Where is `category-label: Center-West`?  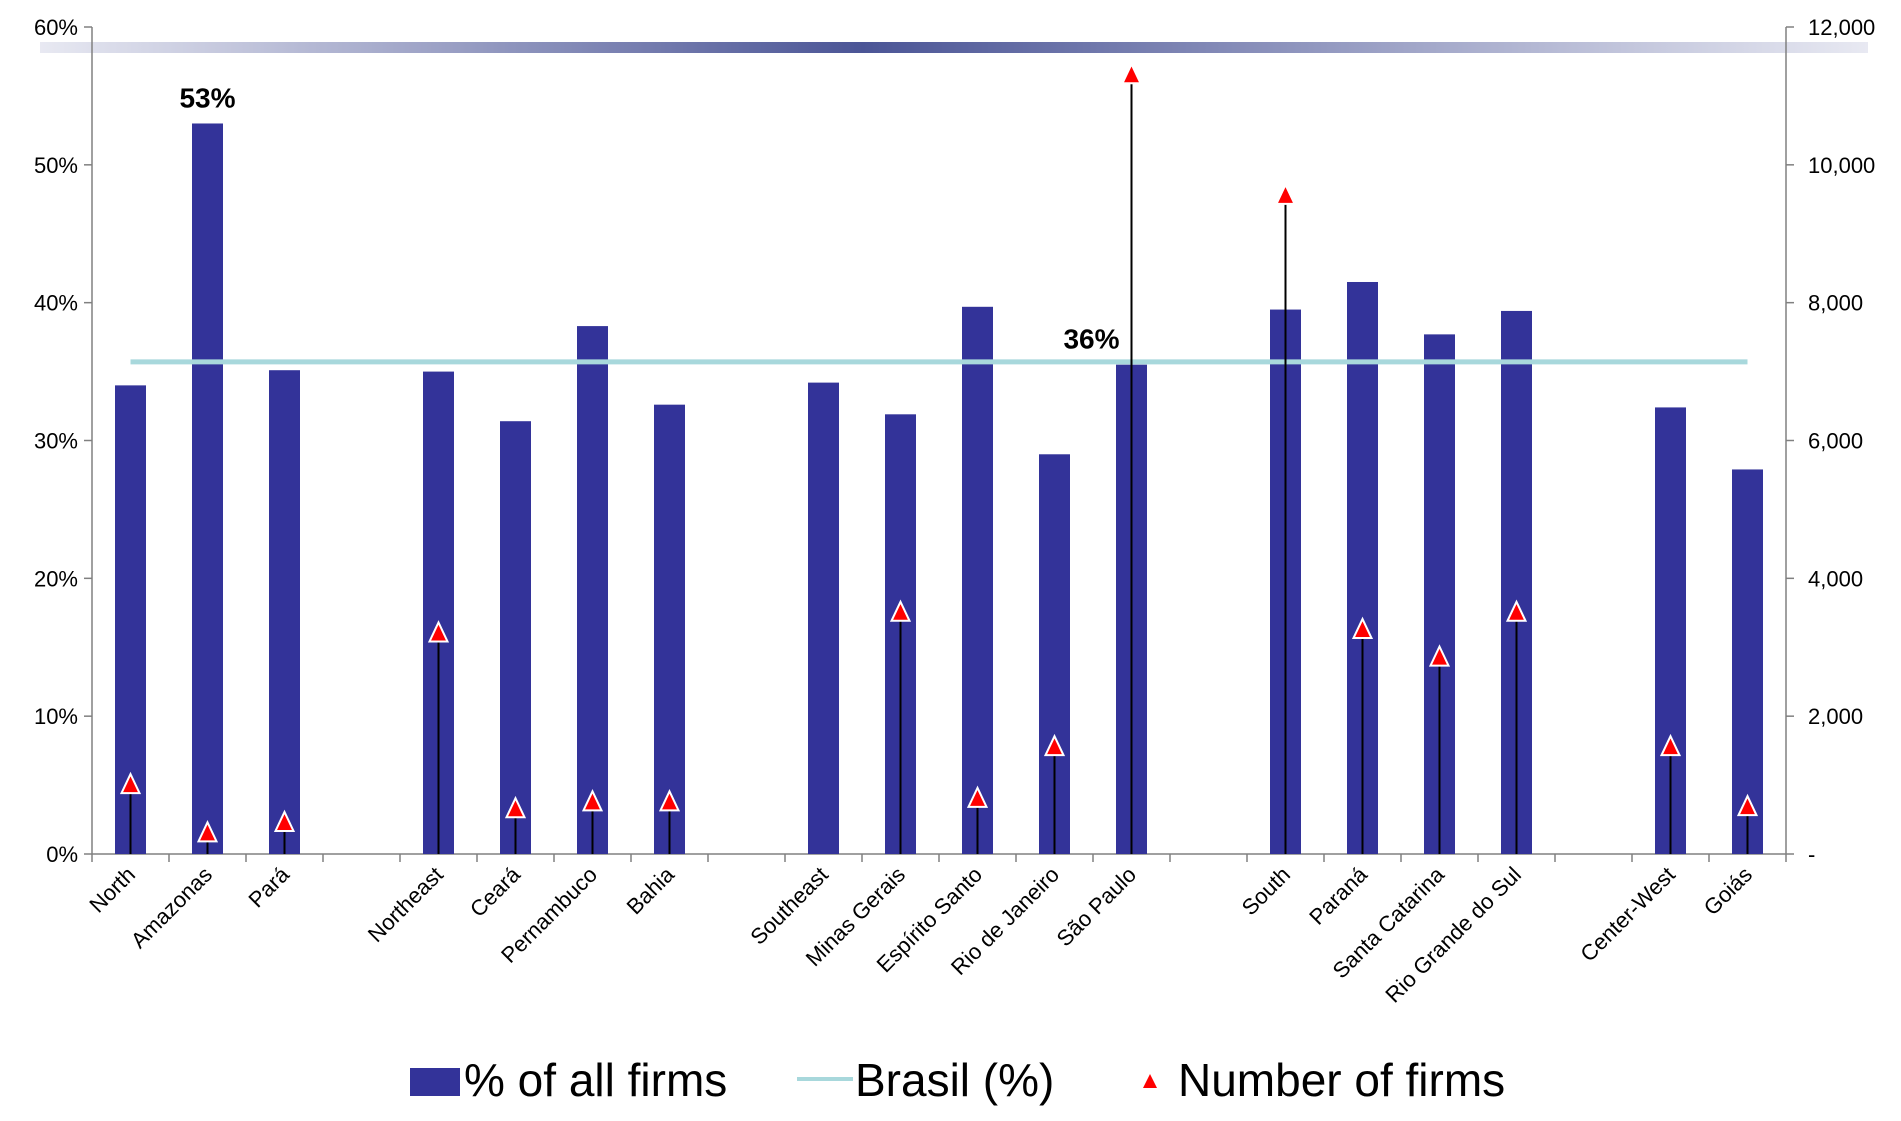
category-label: Center-West is located at coordinates (1627, 914).